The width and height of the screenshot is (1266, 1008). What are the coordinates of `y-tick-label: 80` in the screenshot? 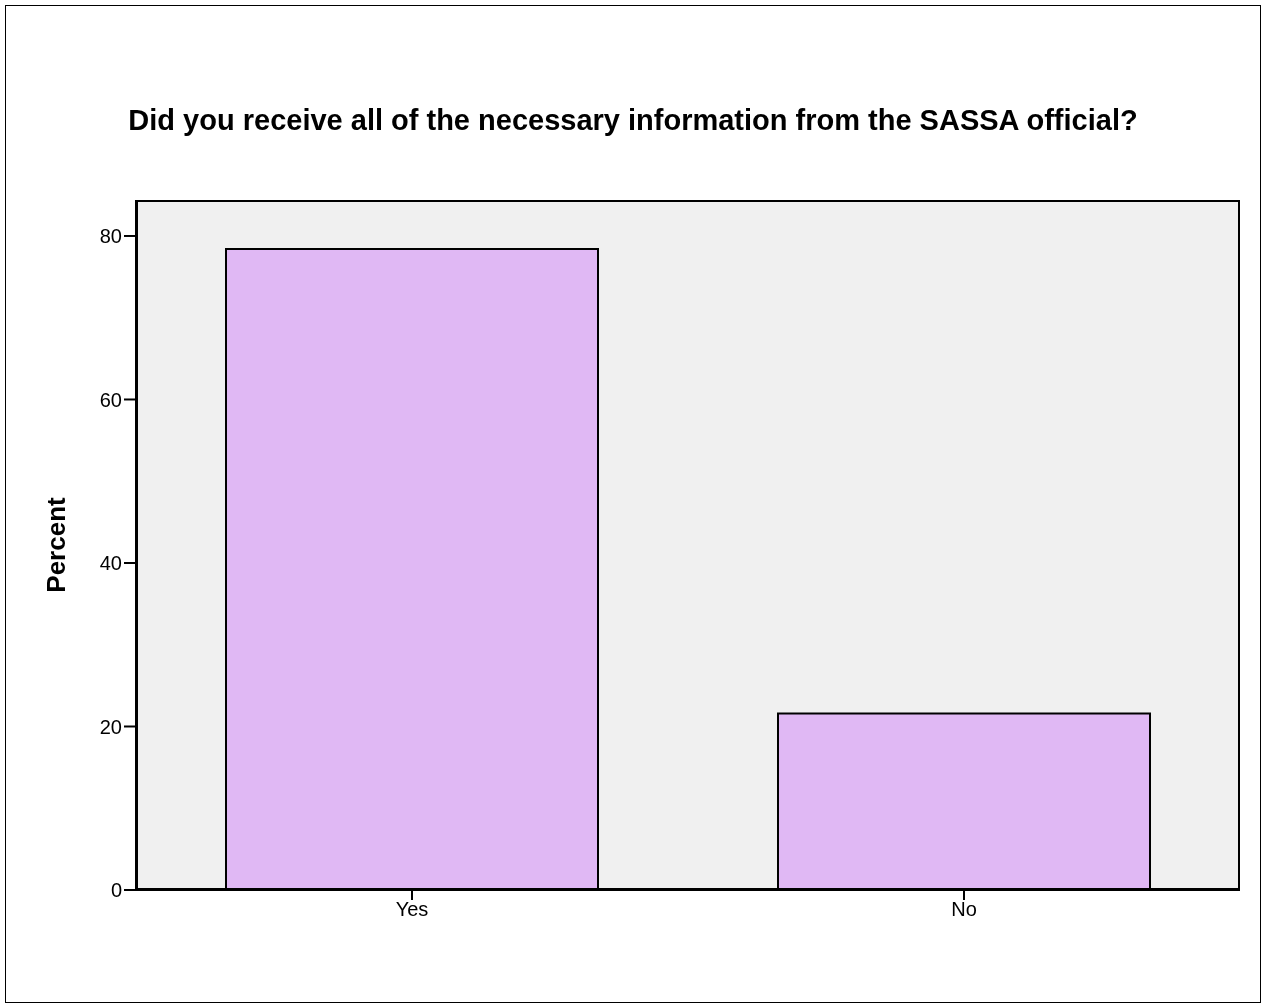 It's located at (110, 236).